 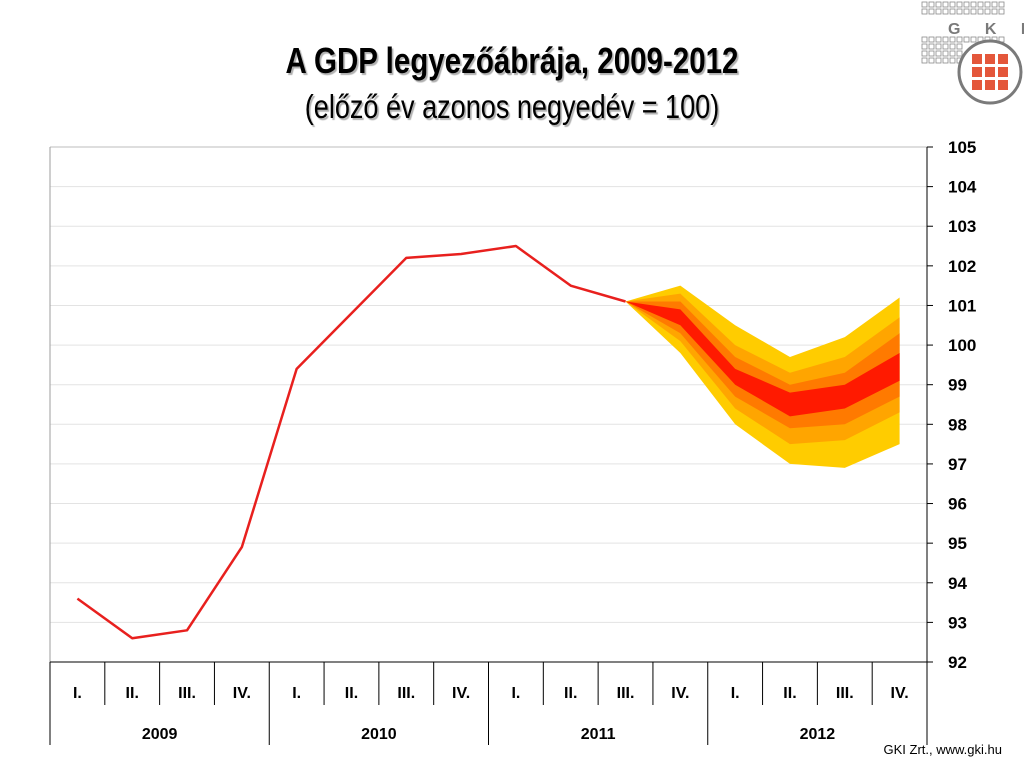 I want to click on y-tick-label: 93, so click(x=957, y=622).